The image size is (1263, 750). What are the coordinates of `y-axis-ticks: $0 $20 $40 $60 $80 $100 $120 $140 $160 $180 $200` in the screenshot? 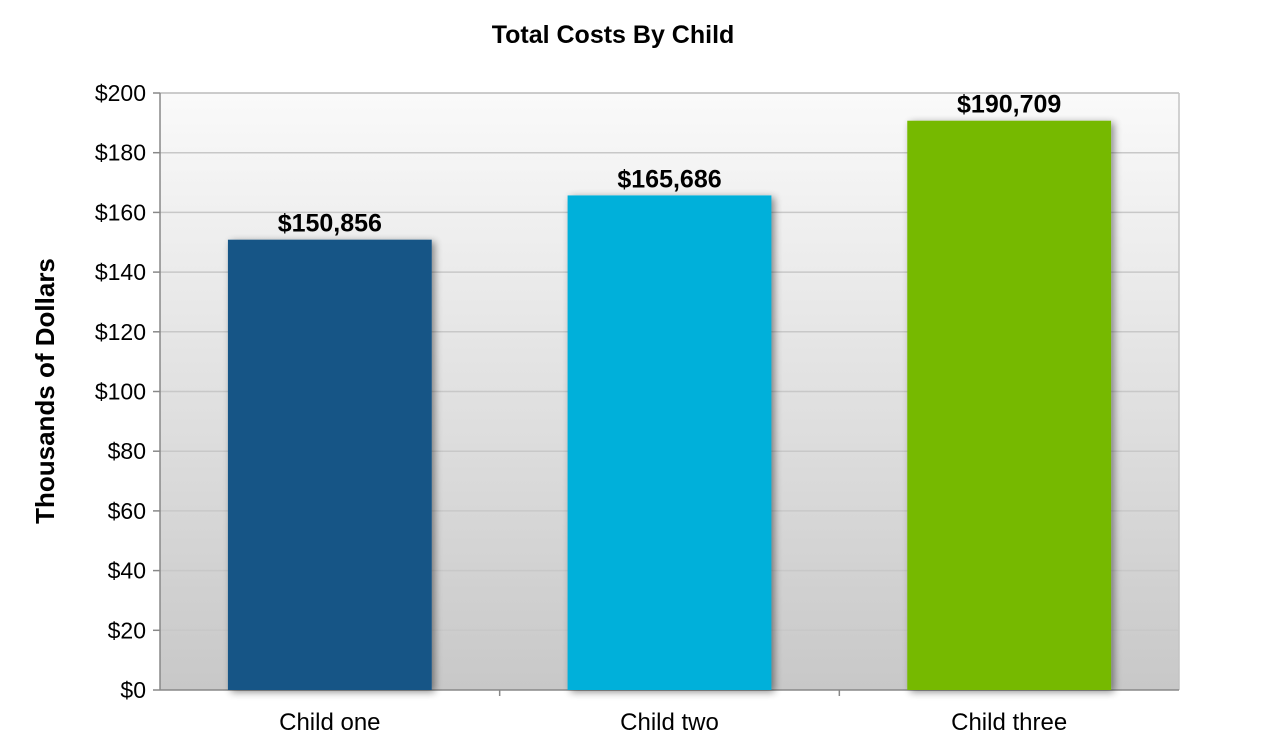 It's located at (120, 391).